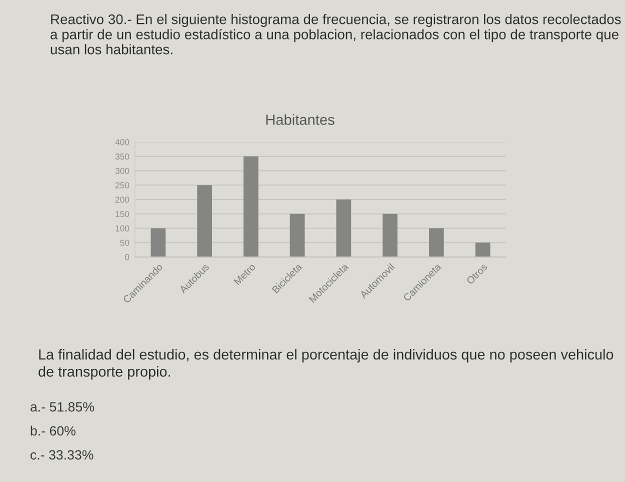 The width and height of the screenshot is (625, 482). Describe the element at coordinates (62, 407) in the screenshot. I see `text: a.- 51.85%` at that location.